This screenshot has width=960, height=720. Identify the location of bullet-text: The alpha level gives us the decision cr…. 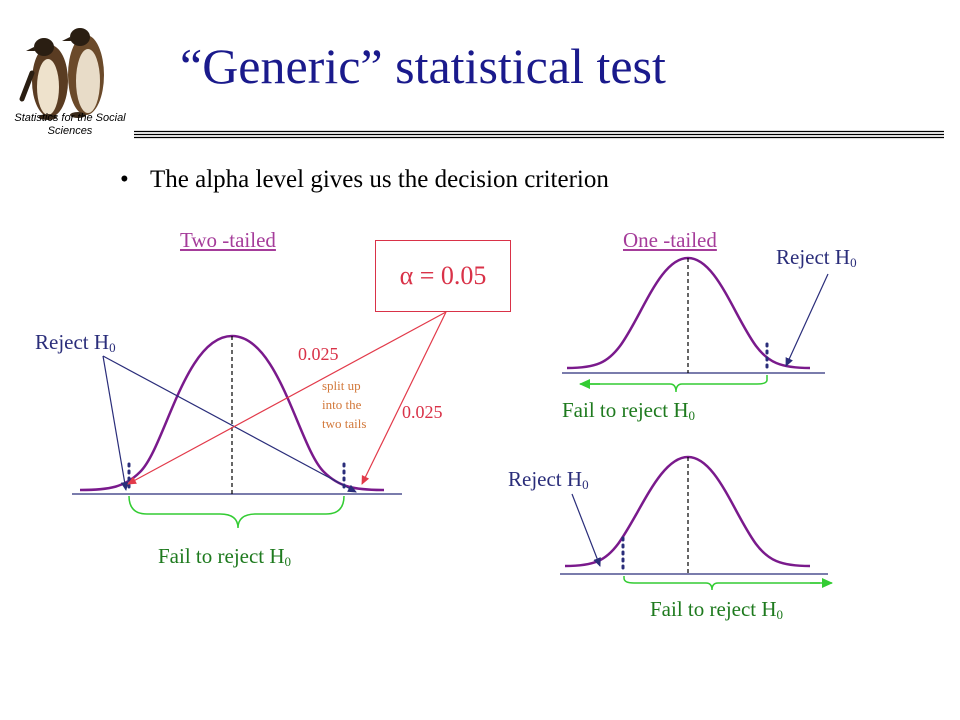
(379, 179).